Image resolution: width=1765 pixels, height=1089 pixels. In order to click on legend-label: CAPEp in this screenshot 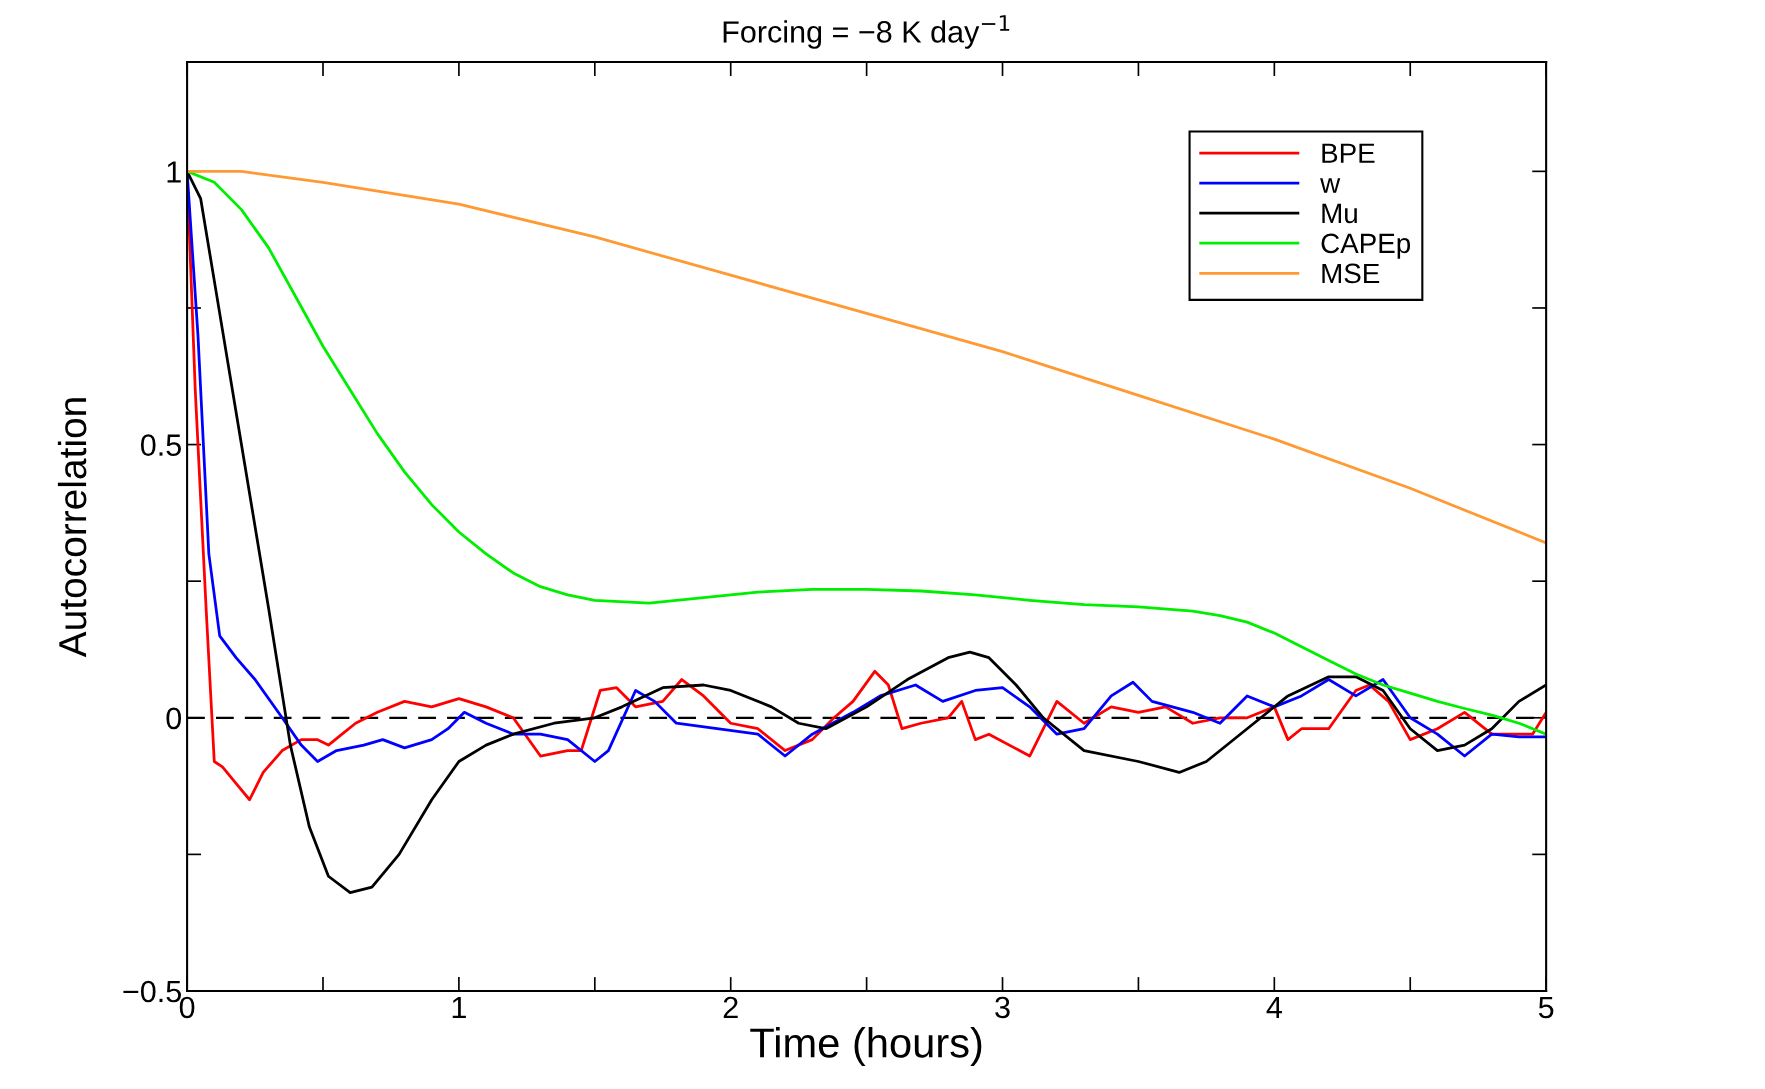, I will do `click(1366, 246)`.